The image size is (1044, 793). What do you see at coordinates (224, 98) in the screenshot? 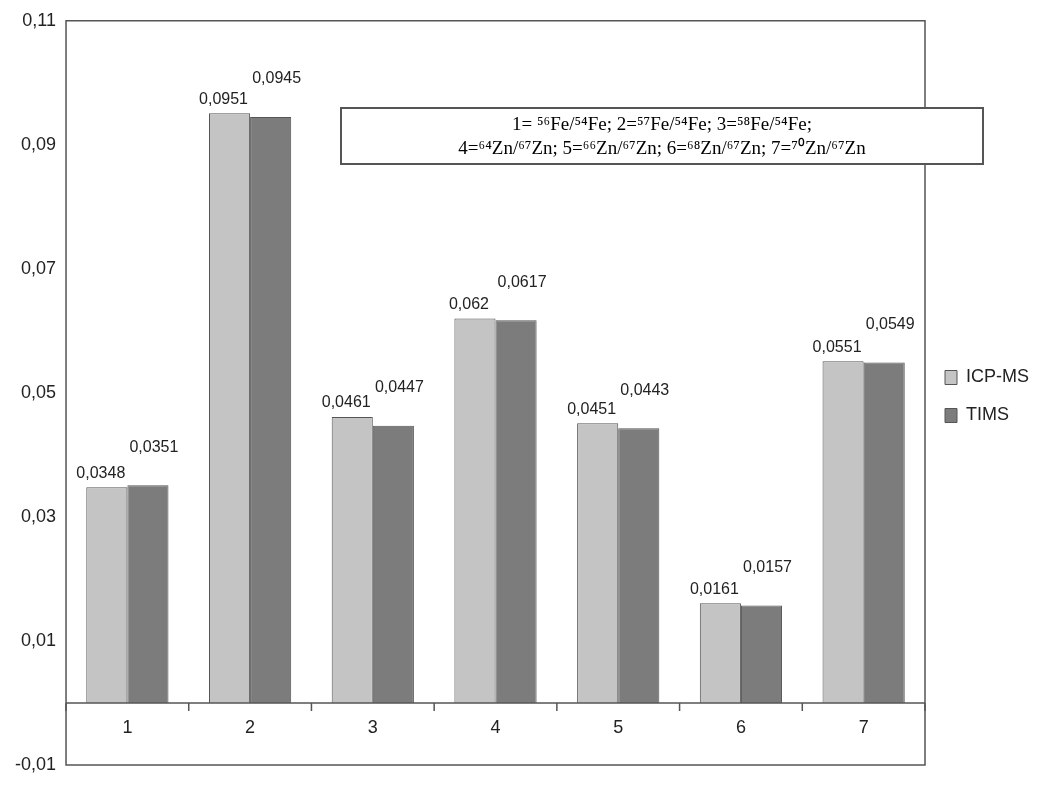
I see `data-label: 0,0951` at bounding box center [224, 98].